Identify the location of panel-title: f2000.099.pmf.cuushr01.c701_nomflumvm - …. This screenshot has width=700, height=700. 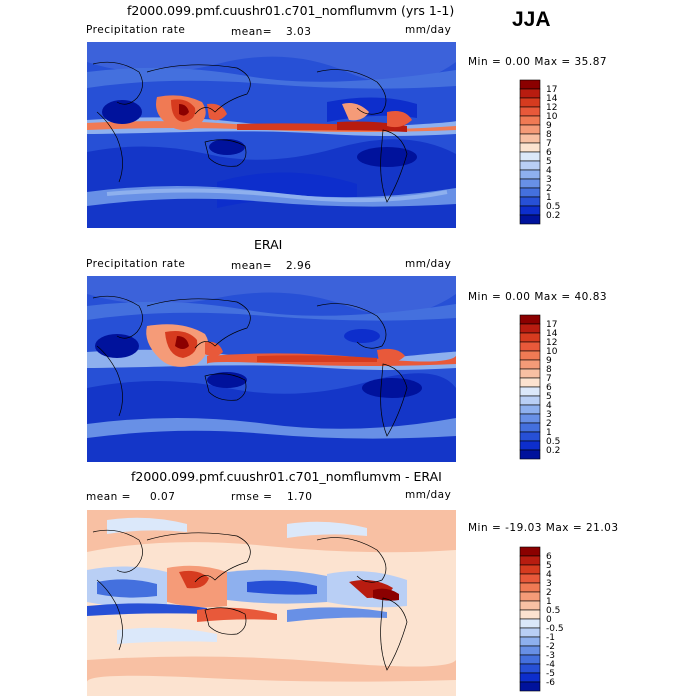
(286, 476).